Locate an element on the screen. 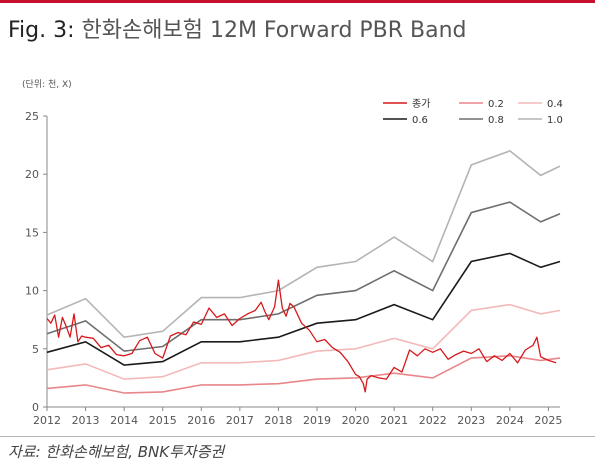 The image size is (595, 475). y-tick-label: 20 is located at coordinates (32, 174).